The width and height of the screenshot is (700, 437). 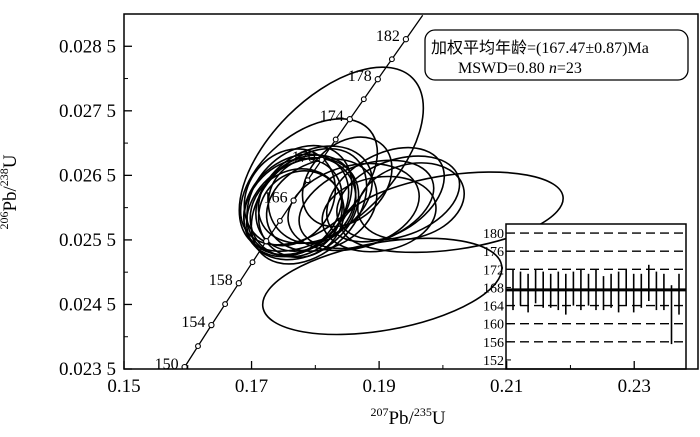 I want to click on y-tick-label: 0.025 5, so click(x=87, y=240).